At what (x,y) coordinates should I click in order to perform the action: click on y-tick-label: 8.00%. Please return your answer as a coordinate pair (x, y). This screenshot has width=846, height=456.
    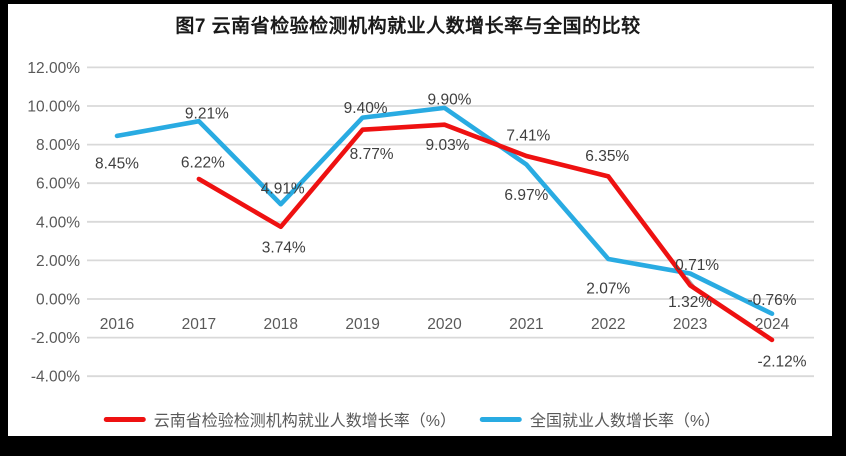
    Looking at the image, I should click on (58, 145).